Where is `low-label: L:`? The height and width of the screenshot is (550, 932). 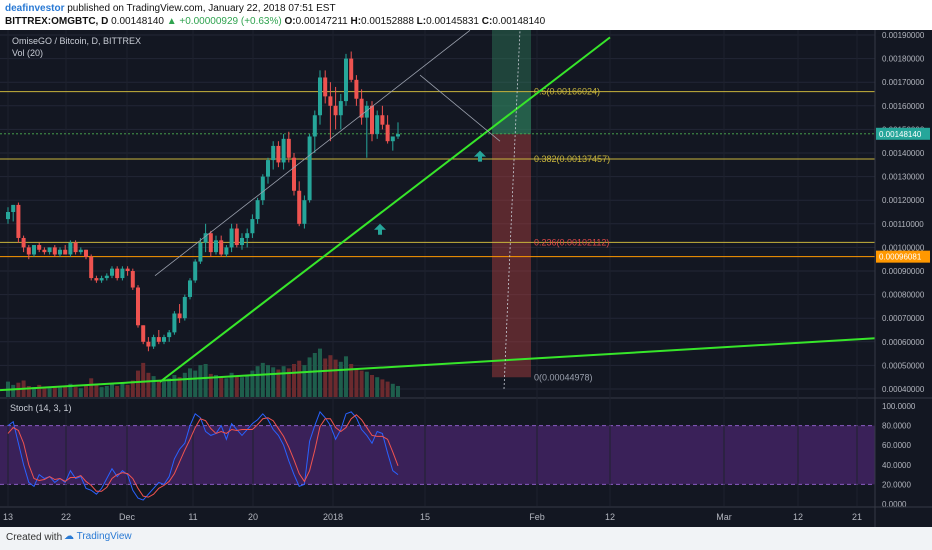
low-label: L: is located at coordinates (421, 21).